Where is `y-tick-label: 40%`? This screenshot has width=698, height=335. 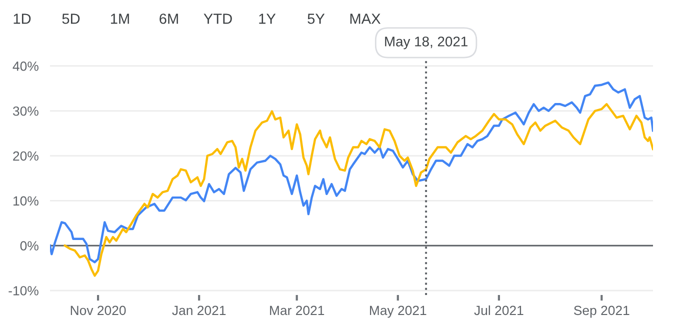 y-tick-label: 40% is located at coordinates (25, 66).